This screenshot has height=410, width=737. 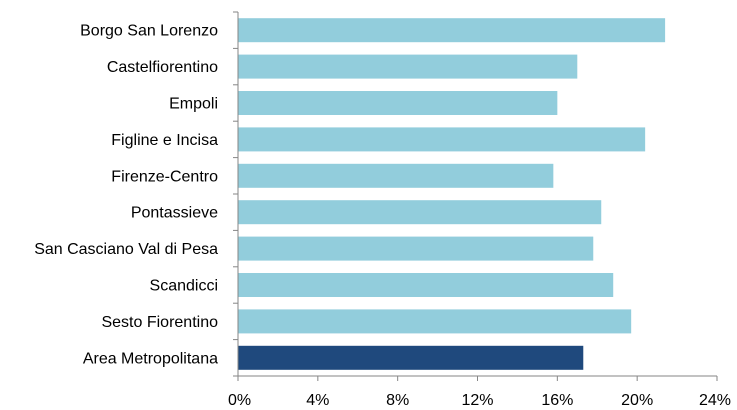 I want to click on category-label: Scandicci, so click(x=184, y=286).